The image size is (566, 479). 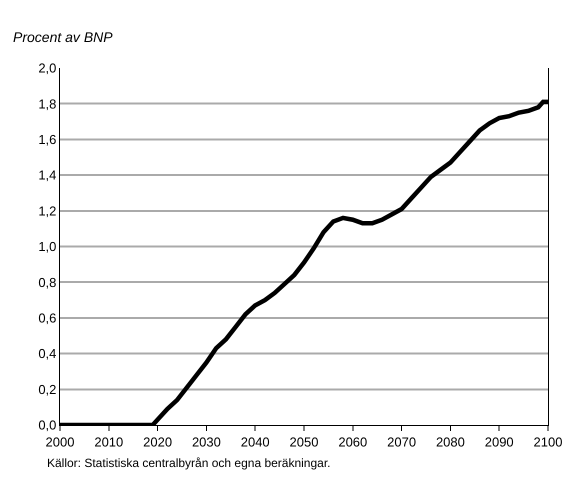 I want to click on x-tick-label: 2080, so click(x=450, y=442).